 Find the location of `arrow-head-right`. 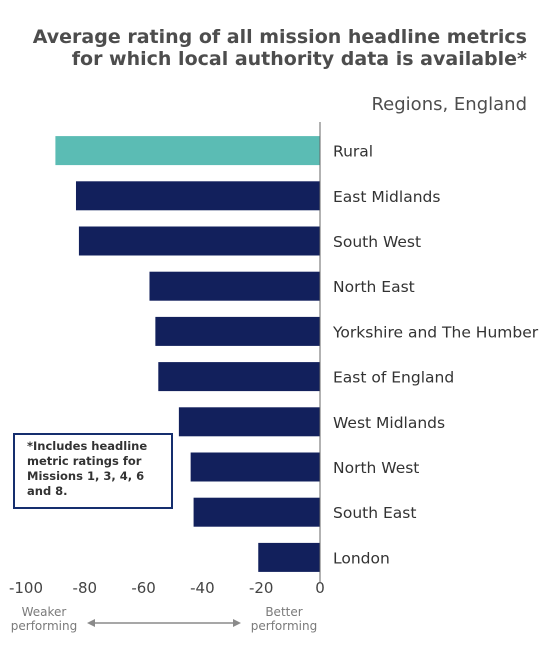

arrow-head-right is located at coordinates (237, 623).